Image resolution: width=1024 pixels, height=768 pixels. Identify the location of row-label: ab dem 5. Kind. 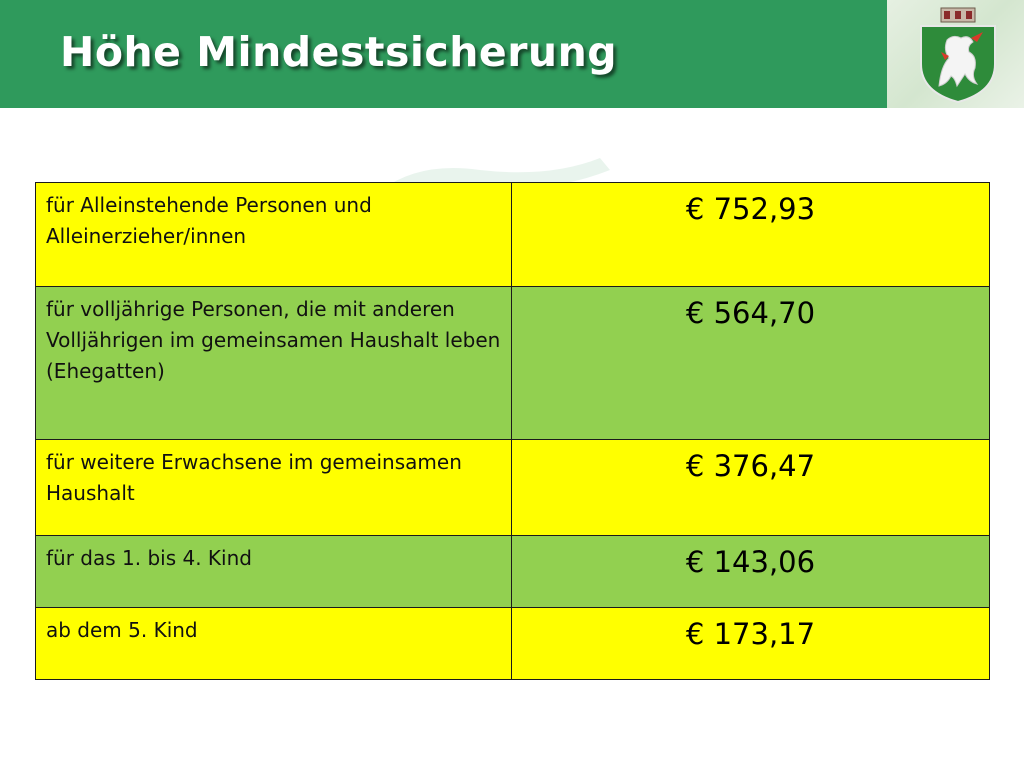
(273, 643).